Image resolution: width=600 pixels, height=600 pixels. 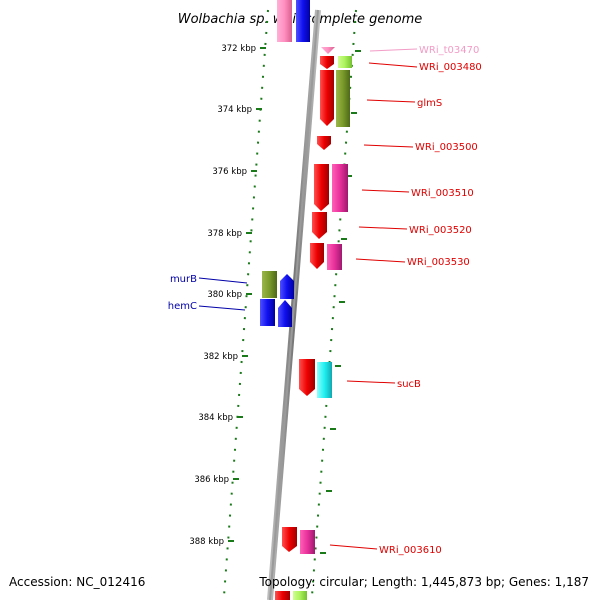 What do you see at coordinates (224, 234) in the screenshot?
I see `tick-label: 378 kbp` at bounding box center [224, 234].